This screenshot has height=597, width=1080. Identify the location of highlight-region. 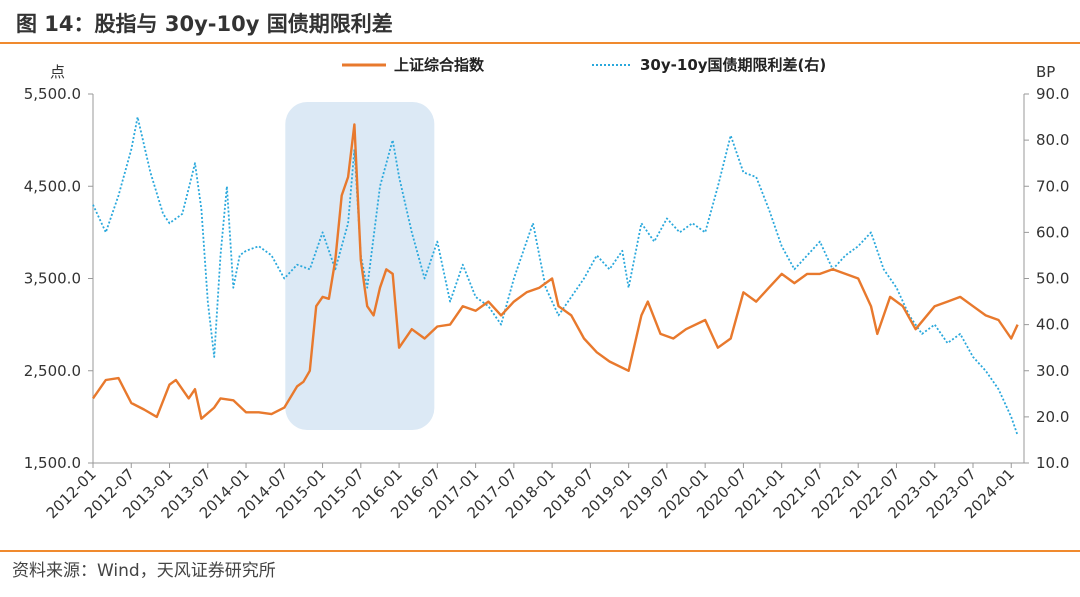
(360, 266).